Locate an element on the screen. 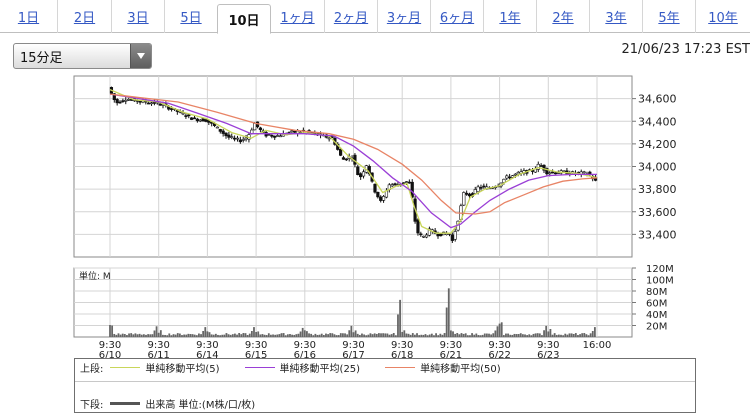  tab-2y: 2年 is located at coordinates (562, 16).